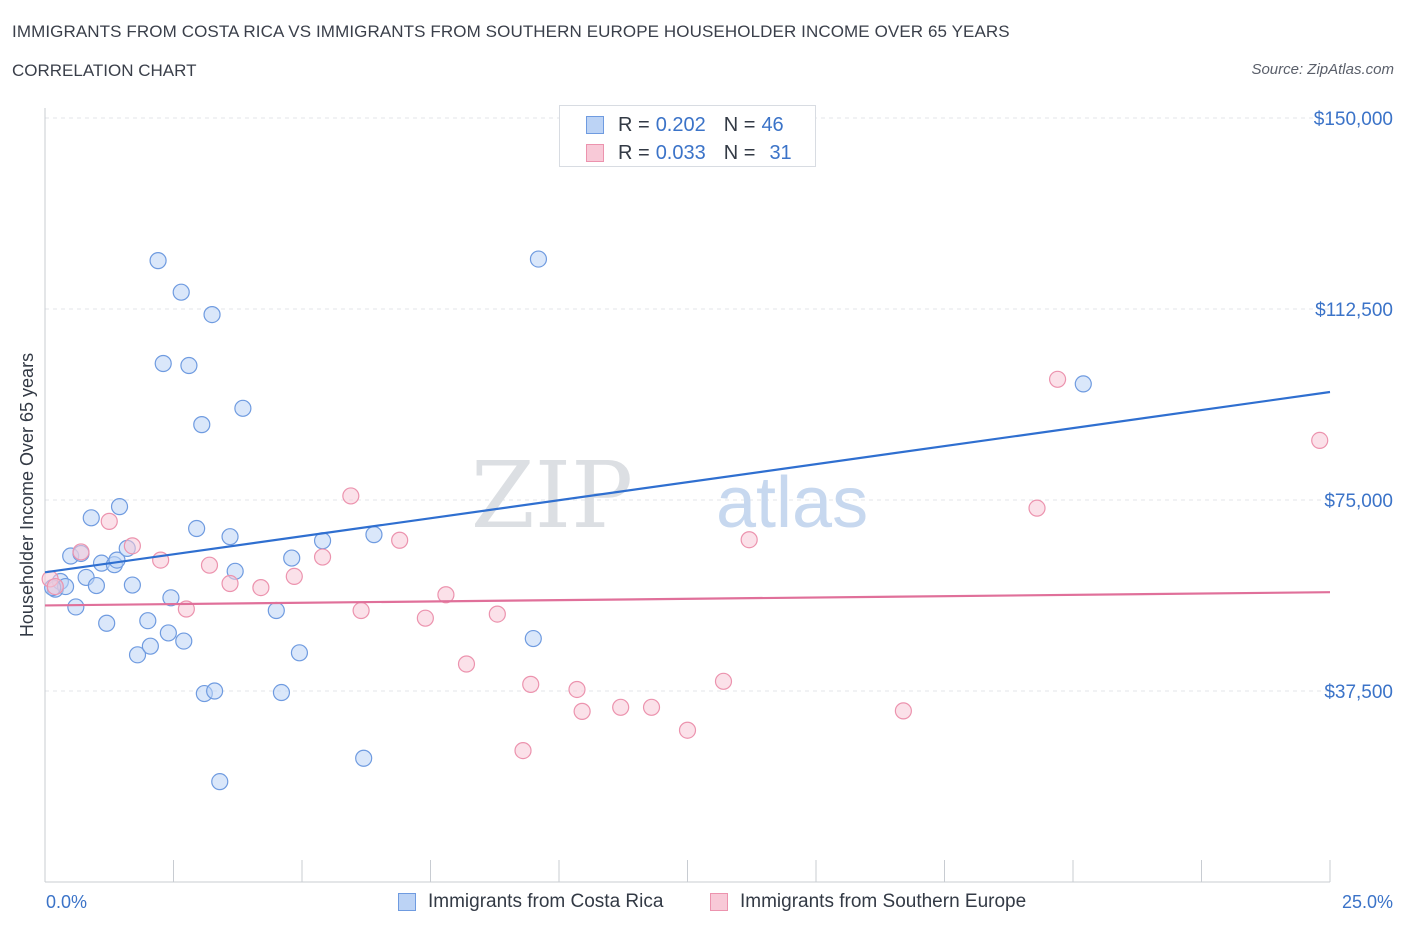  Describe the element at coordinates (780, 152) in the screenshot. I see `legend-n-value: 31` at that location.